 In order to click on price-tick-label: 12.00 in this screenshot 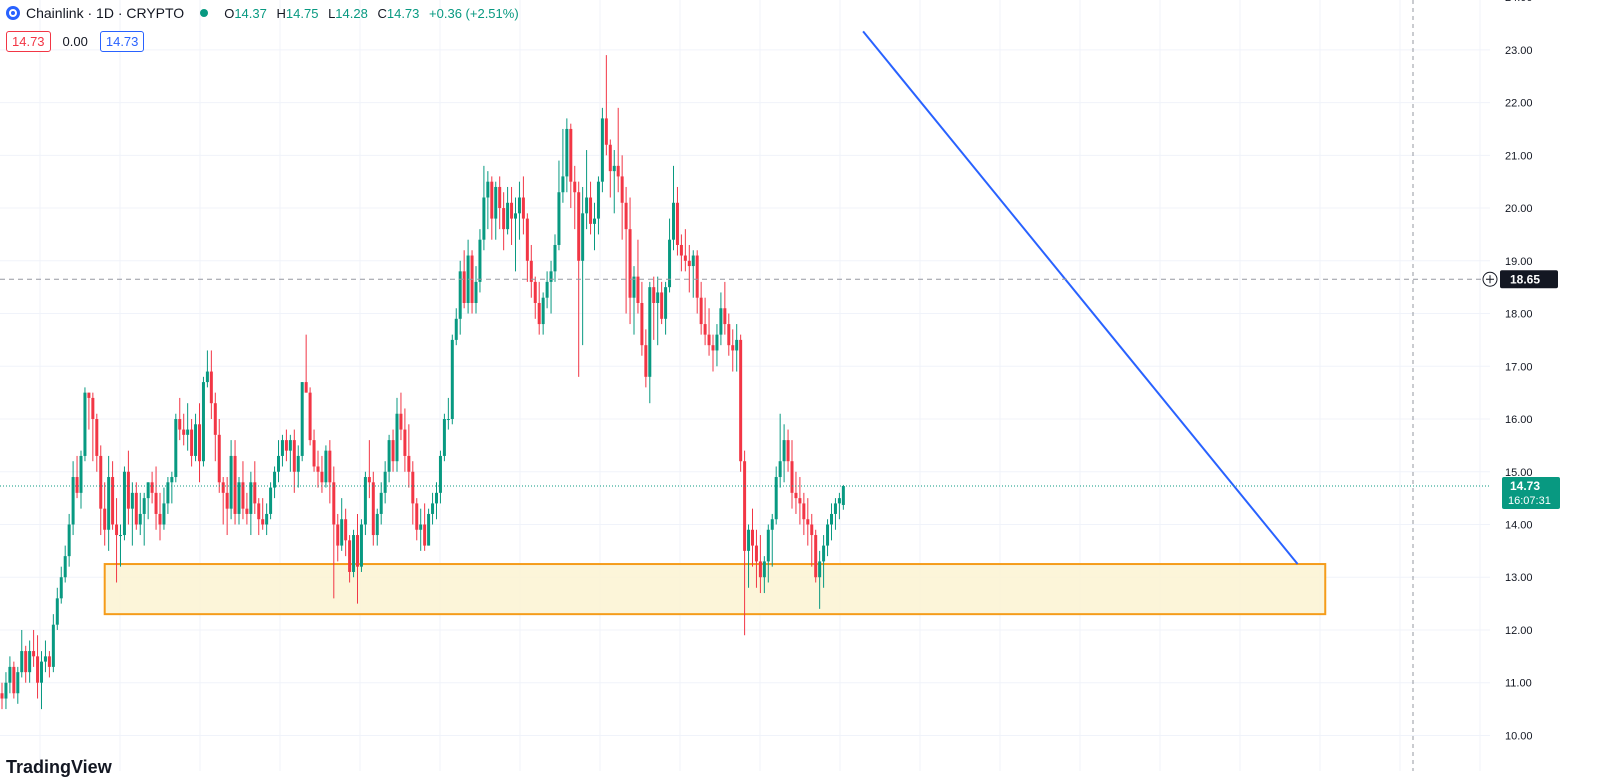, I will do `click(1519, 631)`.